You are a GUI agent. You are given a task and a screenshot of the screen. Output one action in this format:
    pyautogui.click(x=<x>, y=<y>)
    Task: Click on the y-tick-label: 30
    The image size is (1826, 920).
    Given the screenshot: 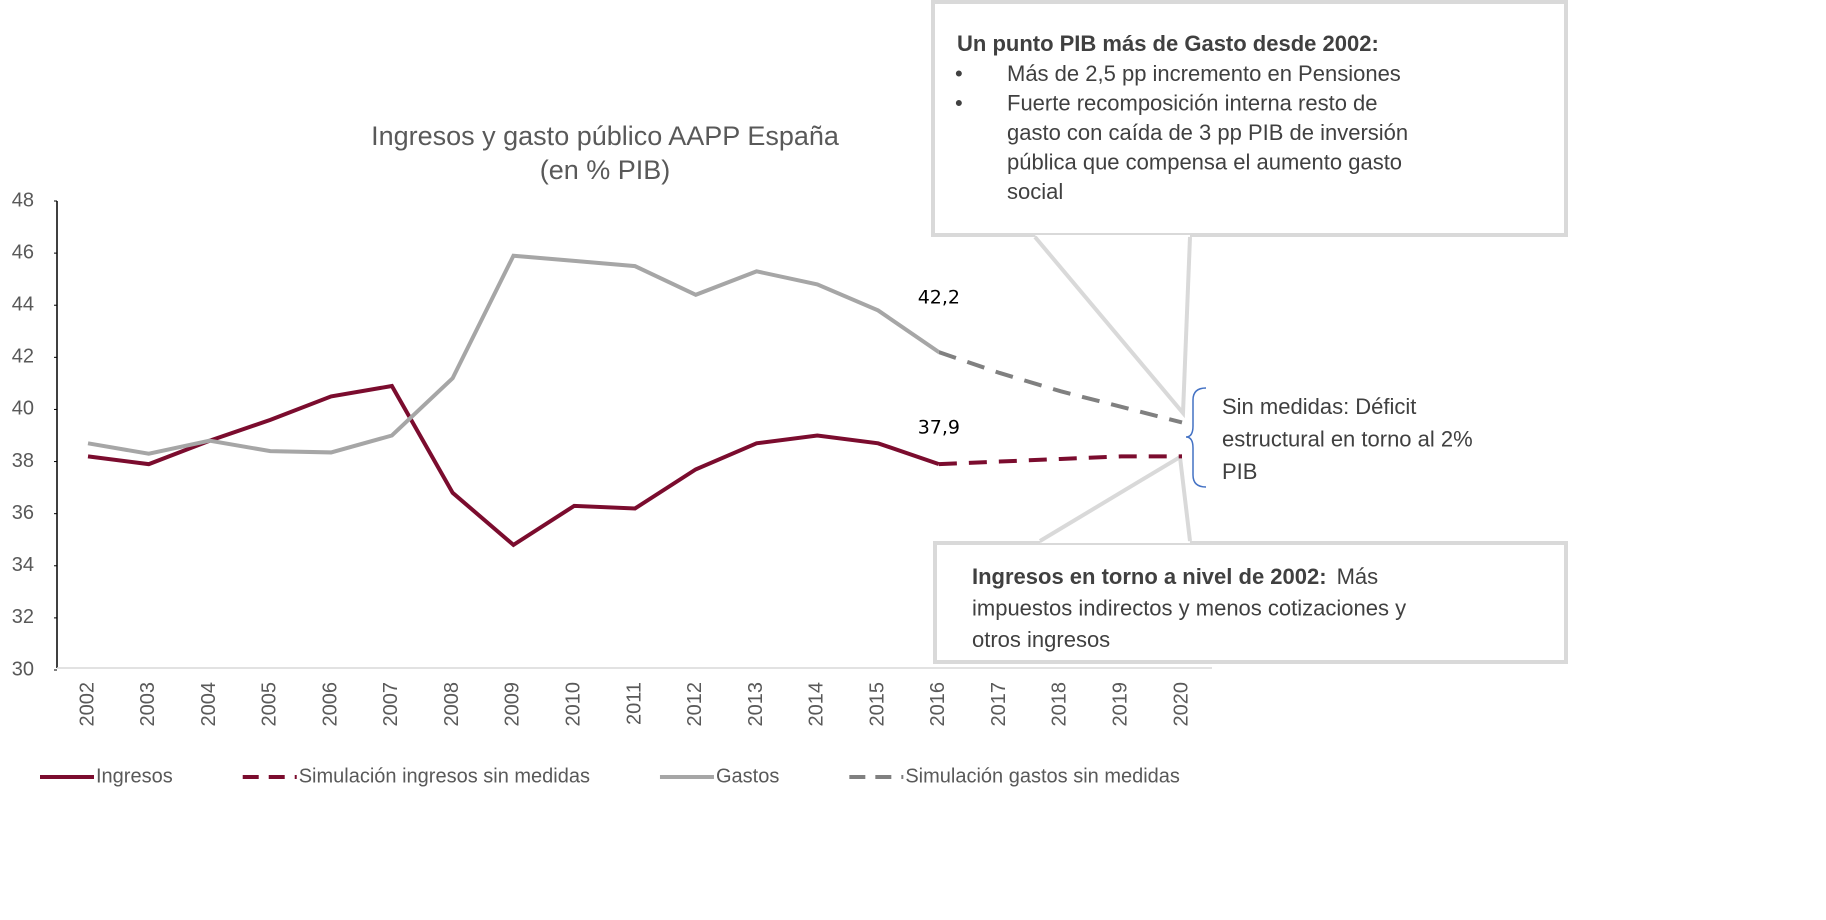 What is the action you would take?
    pyautogui.click(x=23, y=669)
    